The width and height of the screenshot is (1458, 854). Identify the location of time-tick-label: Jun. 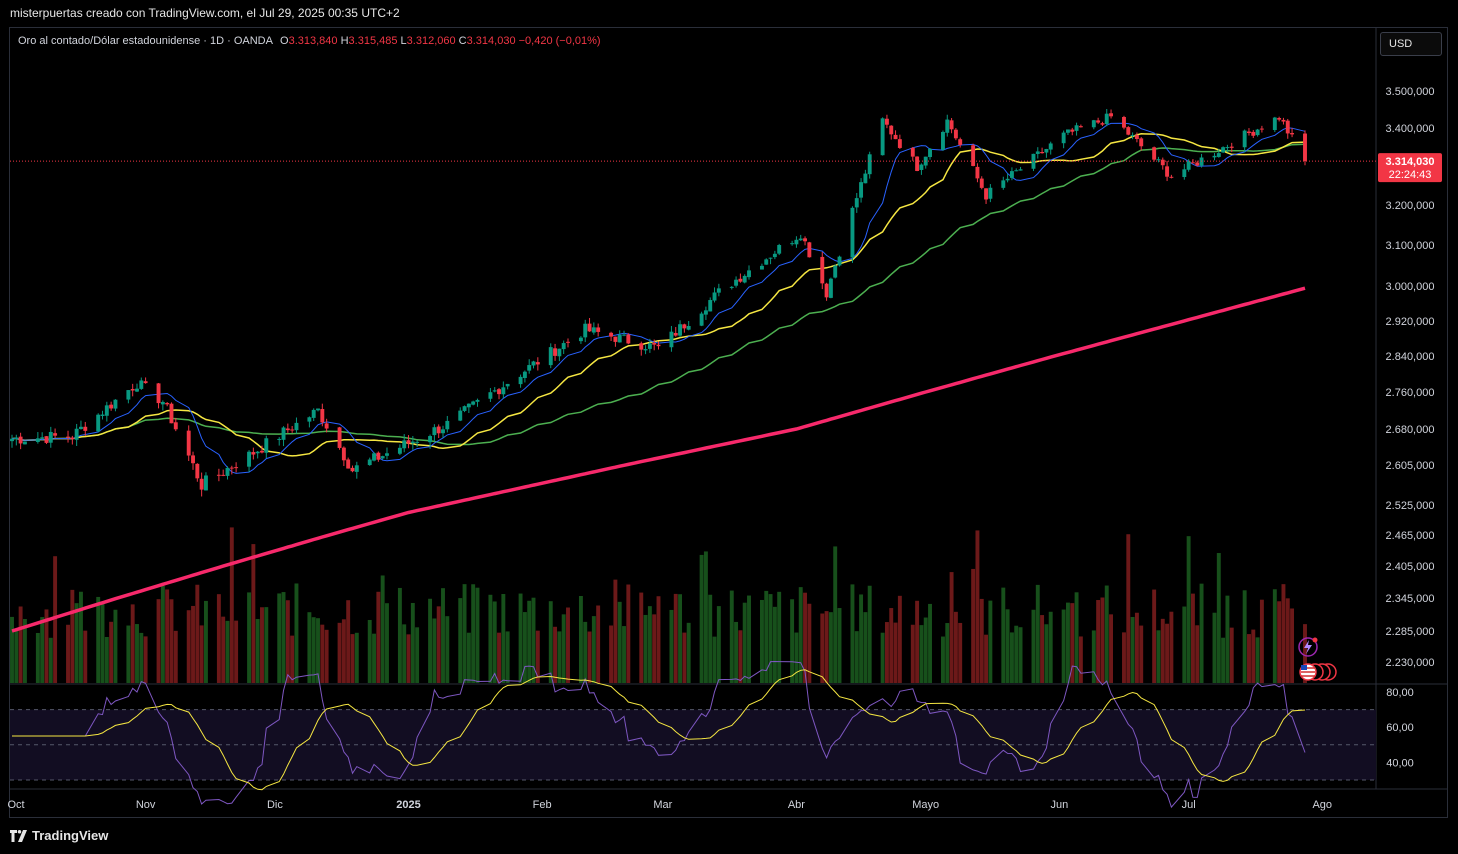
(1059, 805).